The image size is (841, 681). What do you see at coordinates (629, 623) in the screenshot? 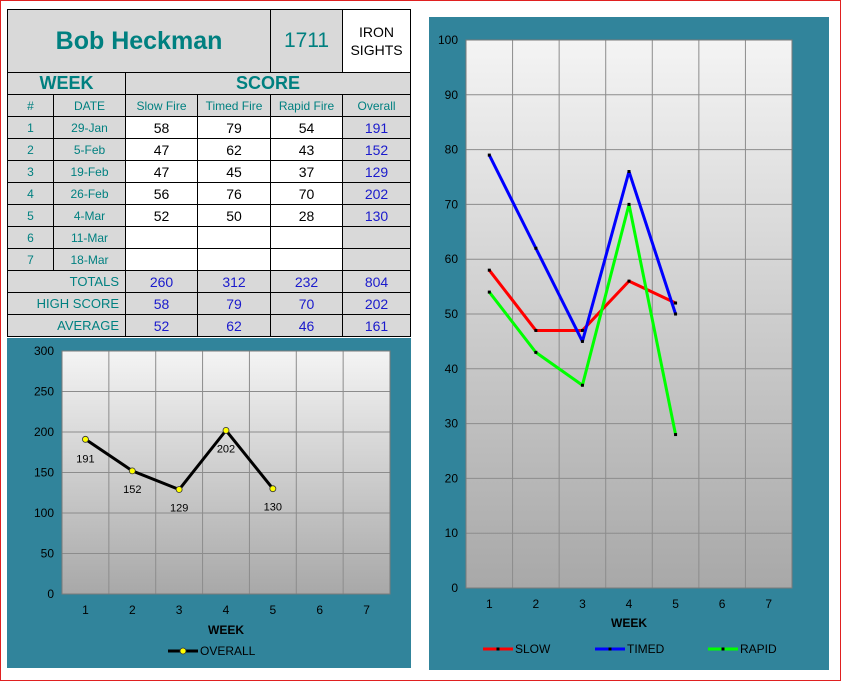
I see `x-axis-title: WEEK` at bounding box center [629, 623].